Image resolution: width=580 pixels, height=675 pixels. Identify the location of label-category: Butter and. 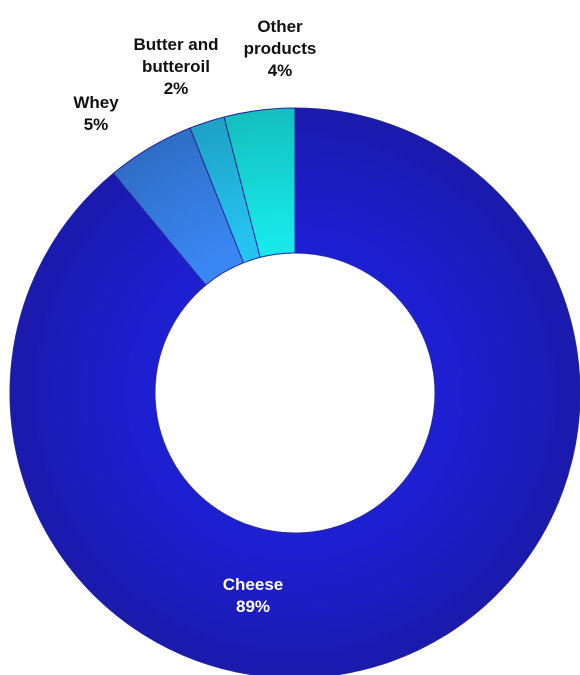
(176, 44).